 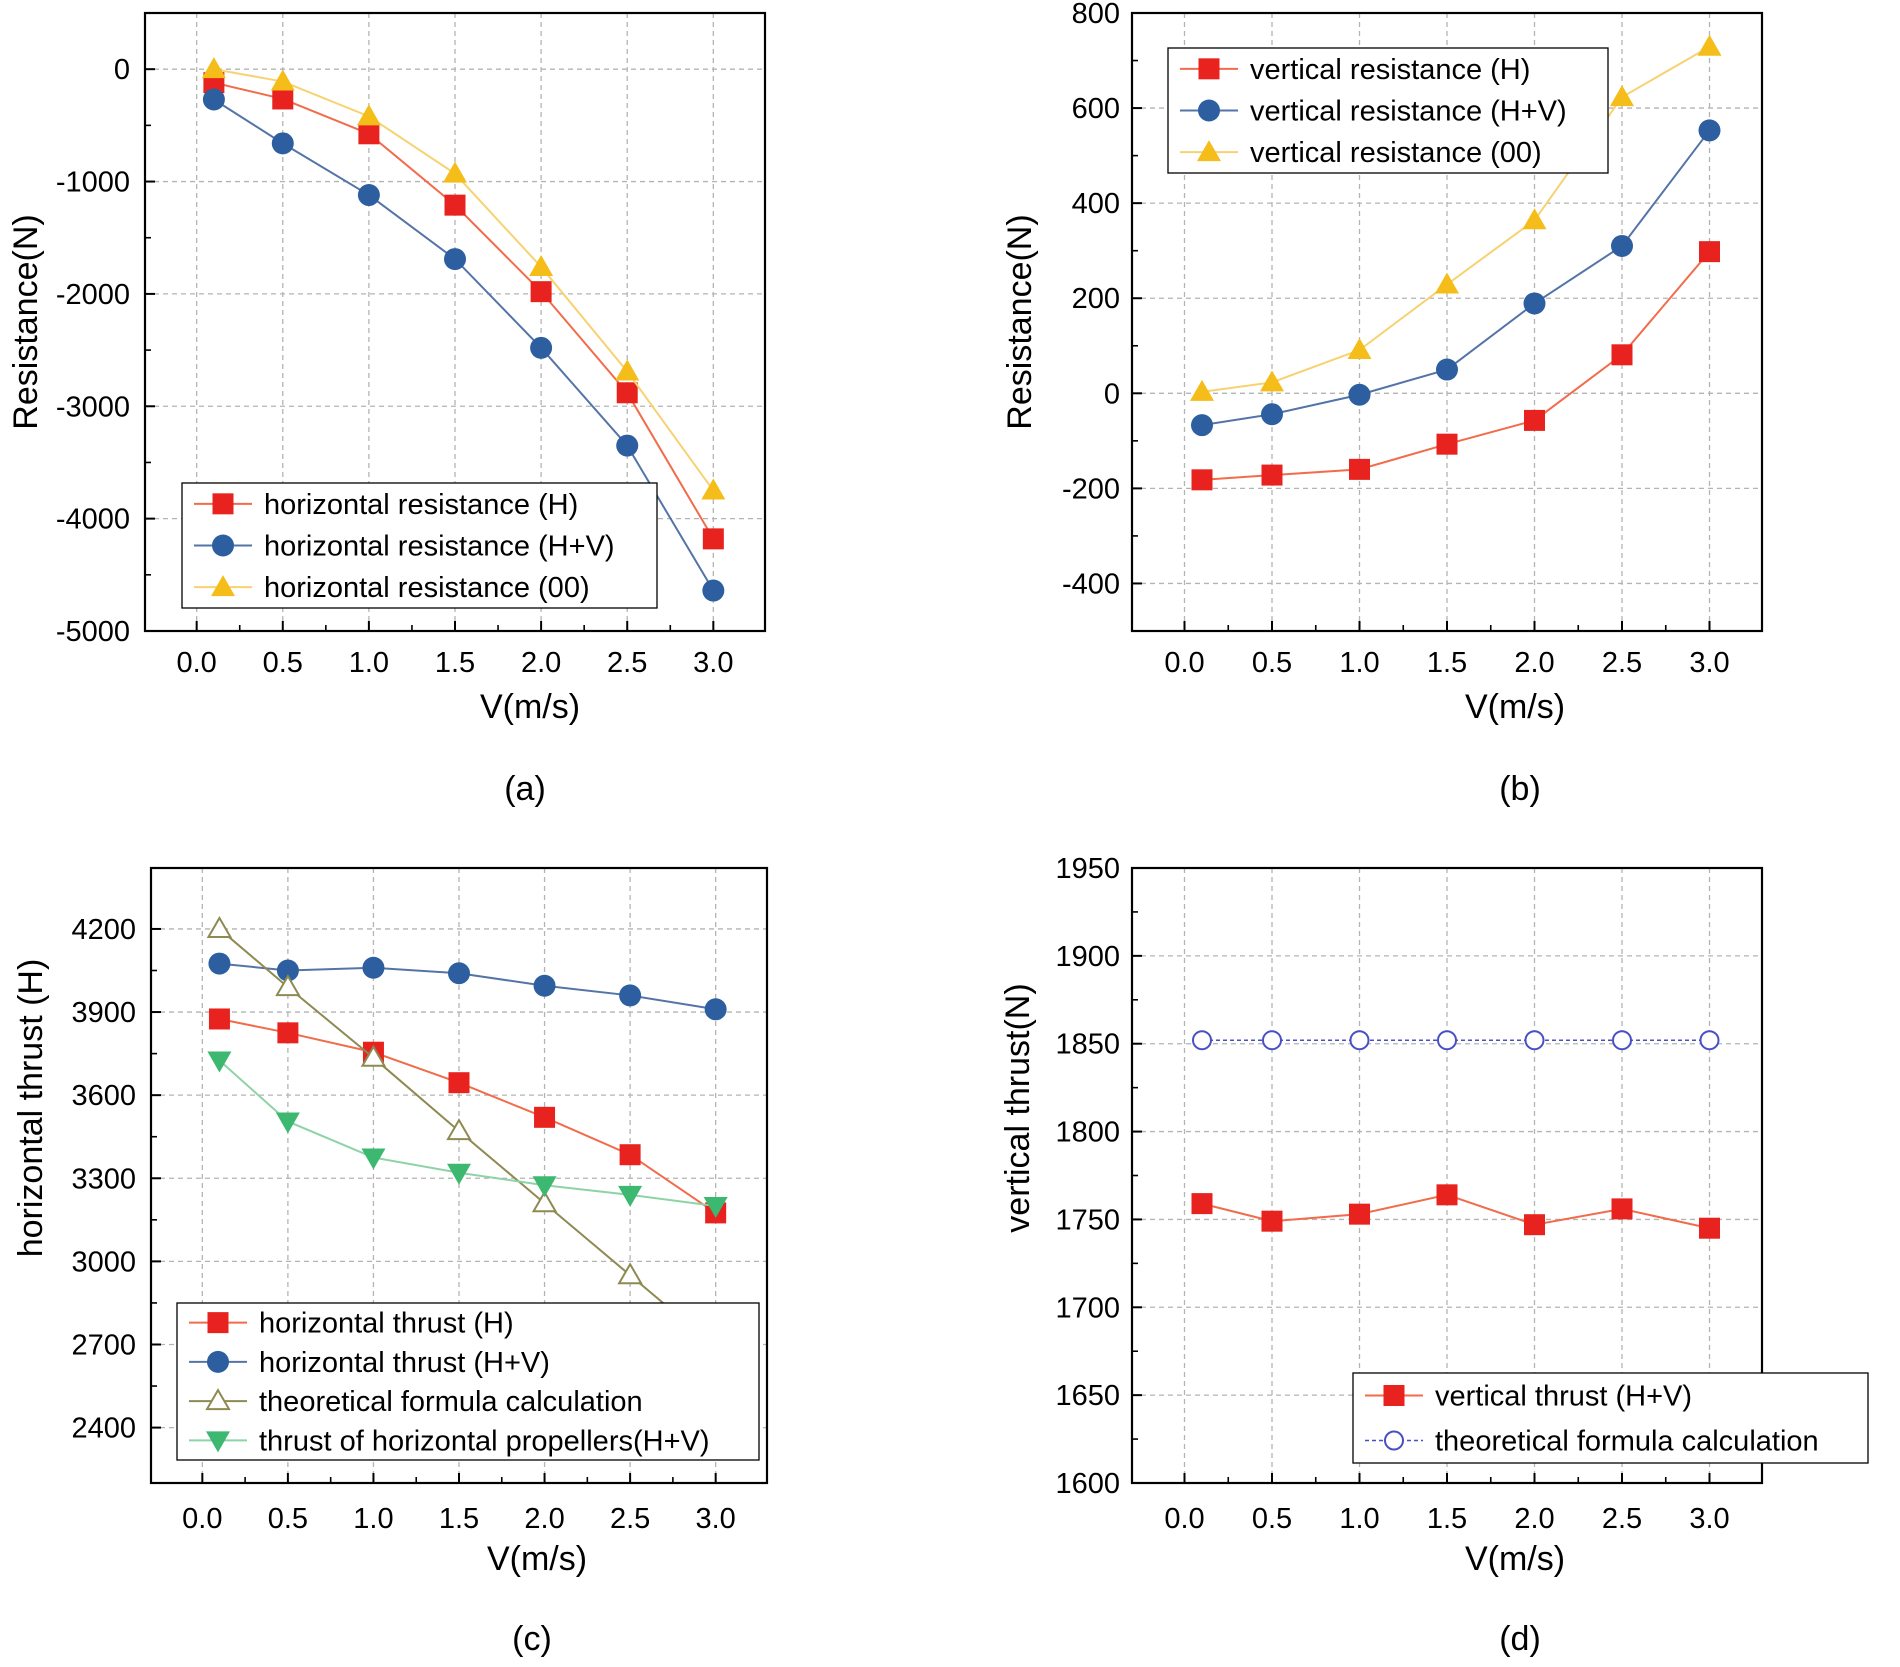 What do you see at coordinates (1087, 1133) in the screenshot?
I see `y-tick-label: 1800` at bounding box center [1087, 1133].